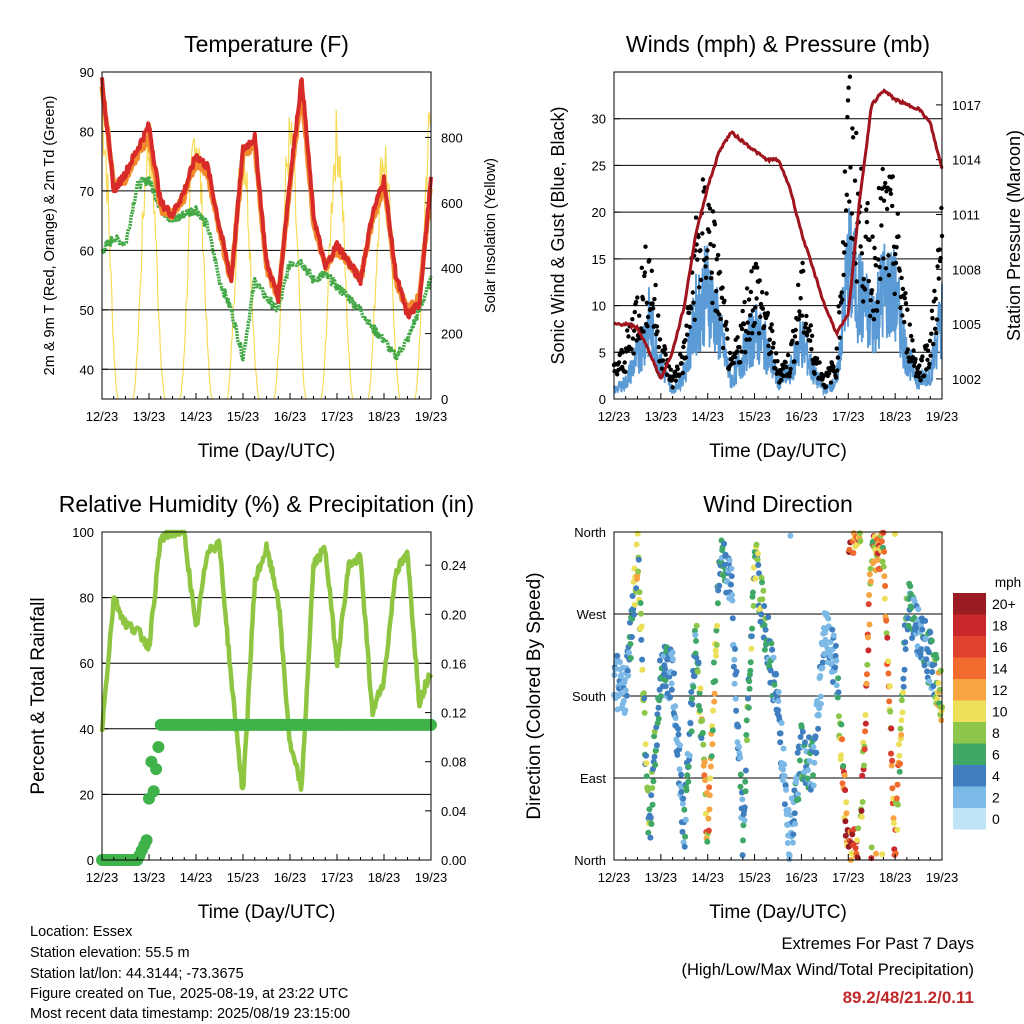 Image resolution: width=1024 pixels, height=1024 pixels. I want to click on precip-point, so click(158, 747).